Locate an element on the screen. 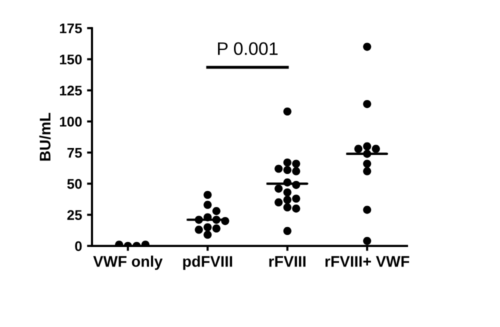 The width and height of the screenshot is (500, 327). y-tick-label: 150 is located at coordinates (71, 59).